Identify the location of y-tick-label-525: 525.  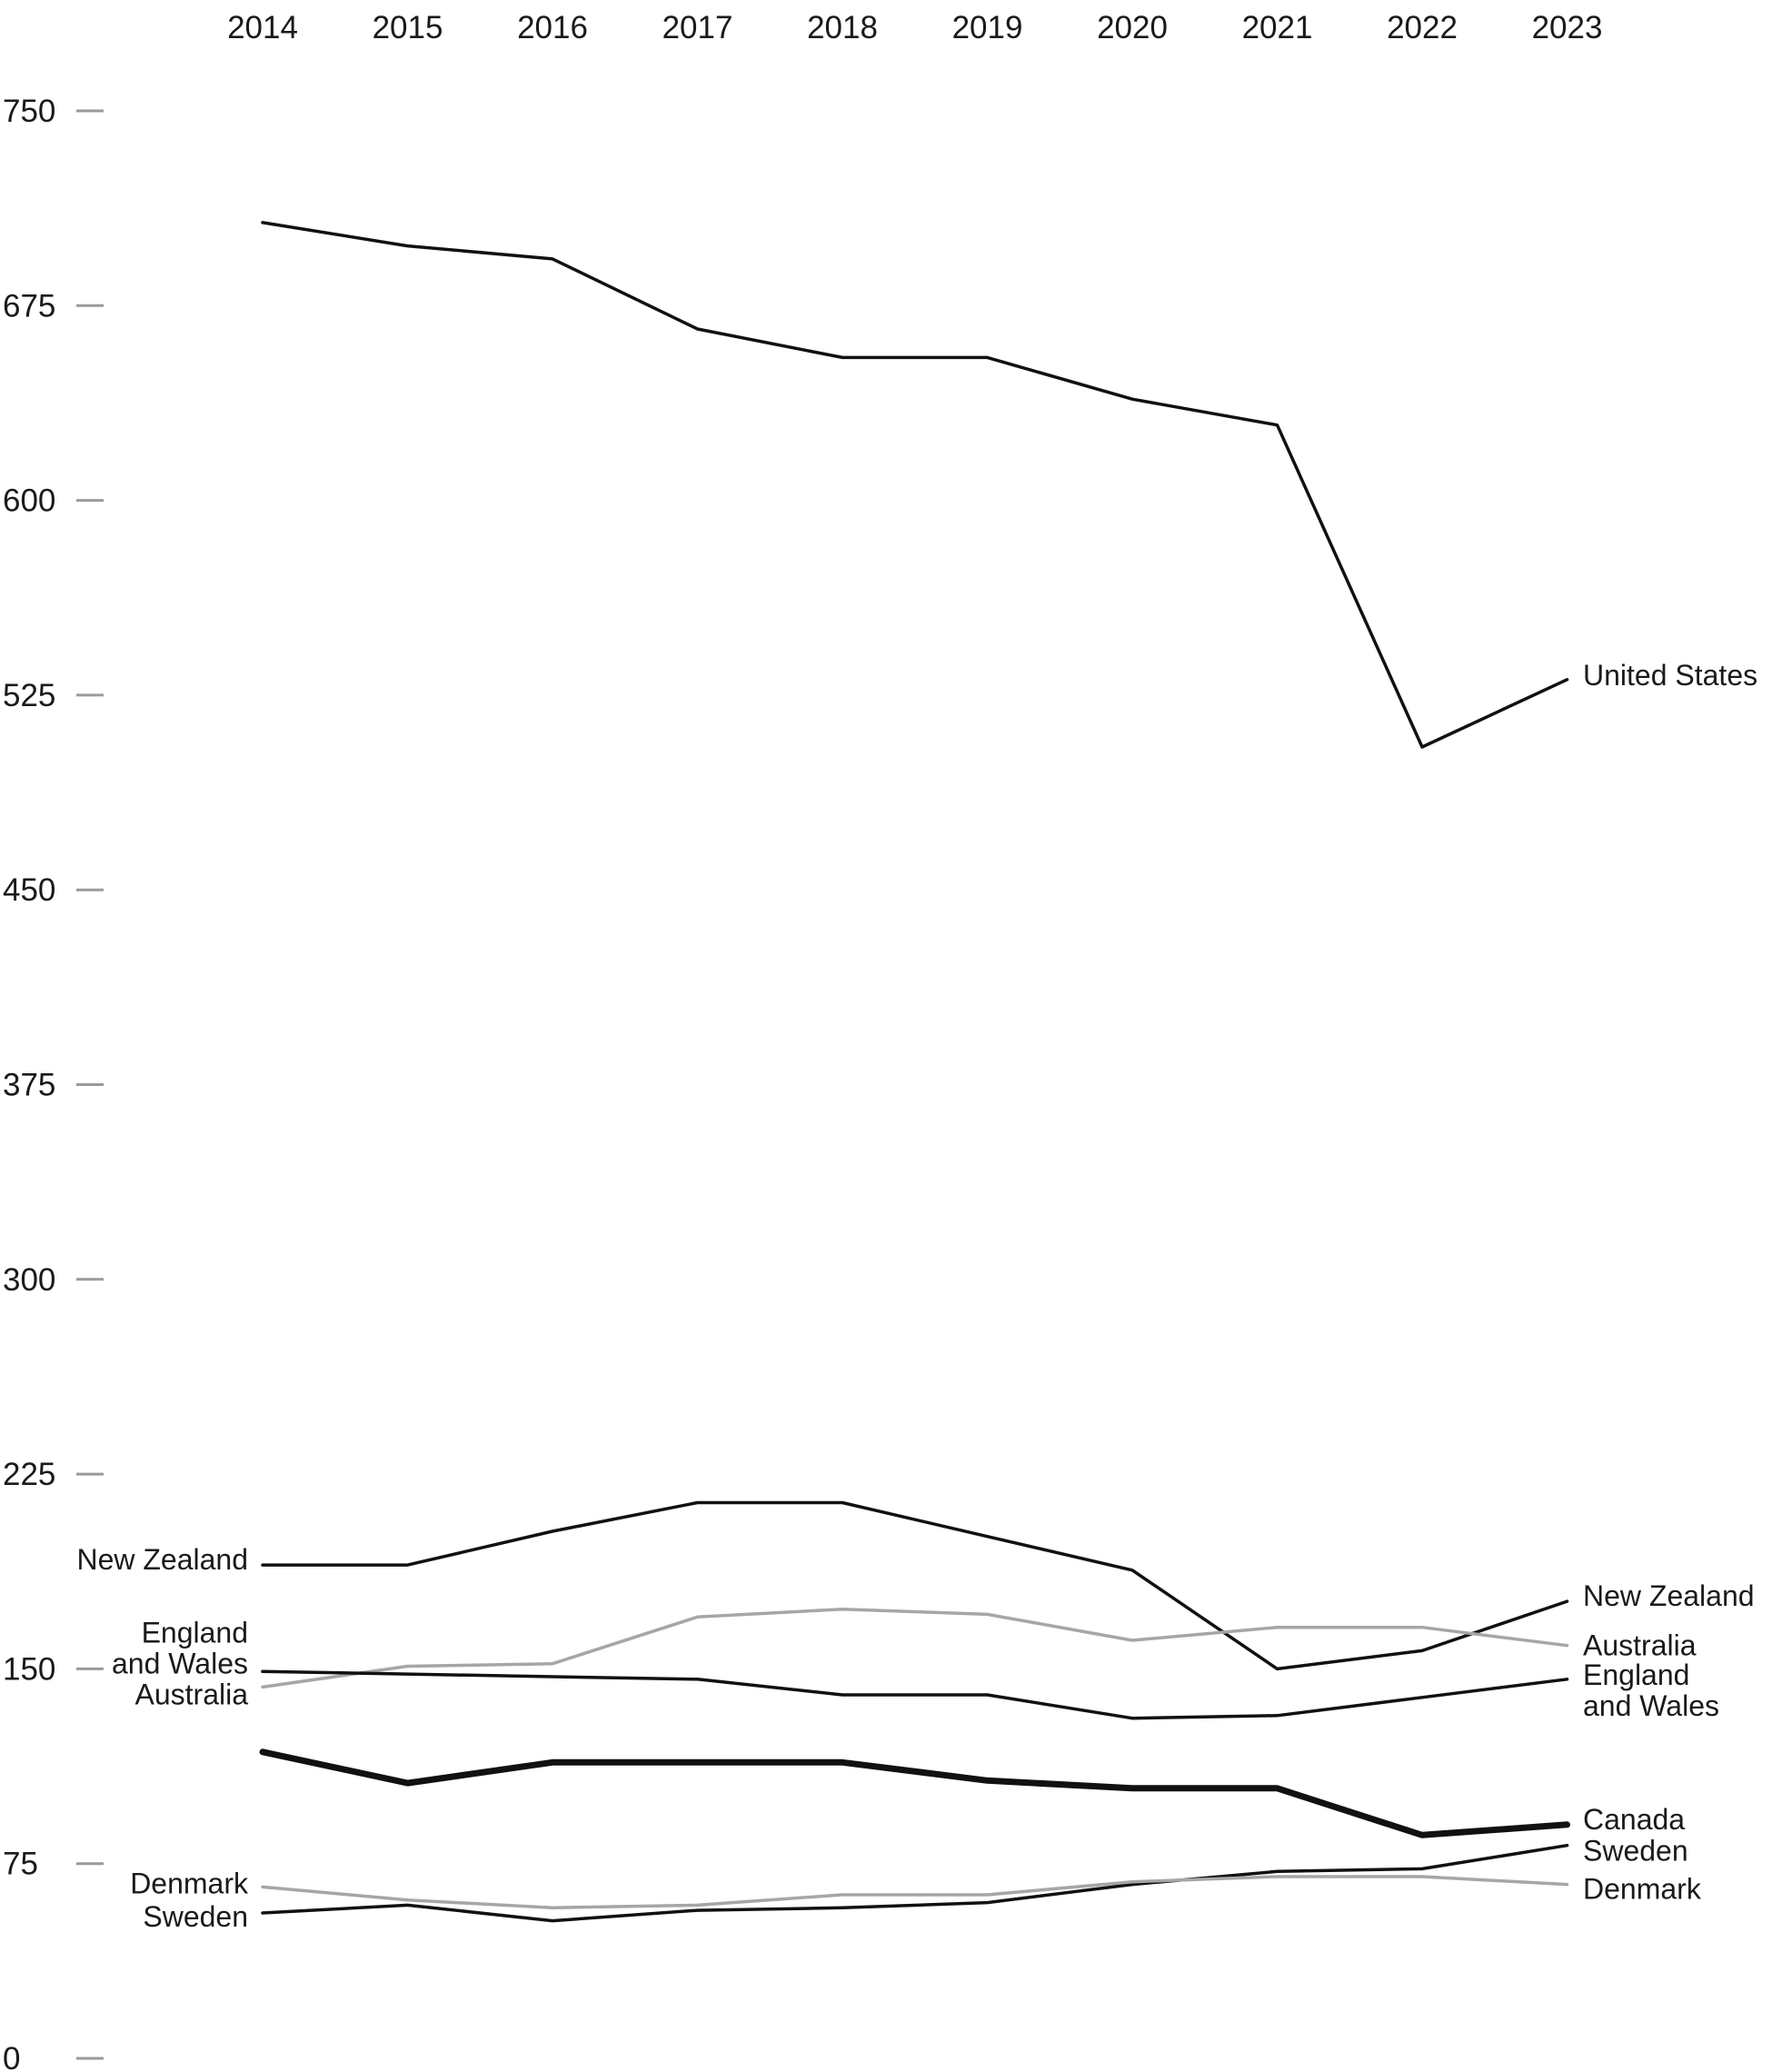
(29, 696).